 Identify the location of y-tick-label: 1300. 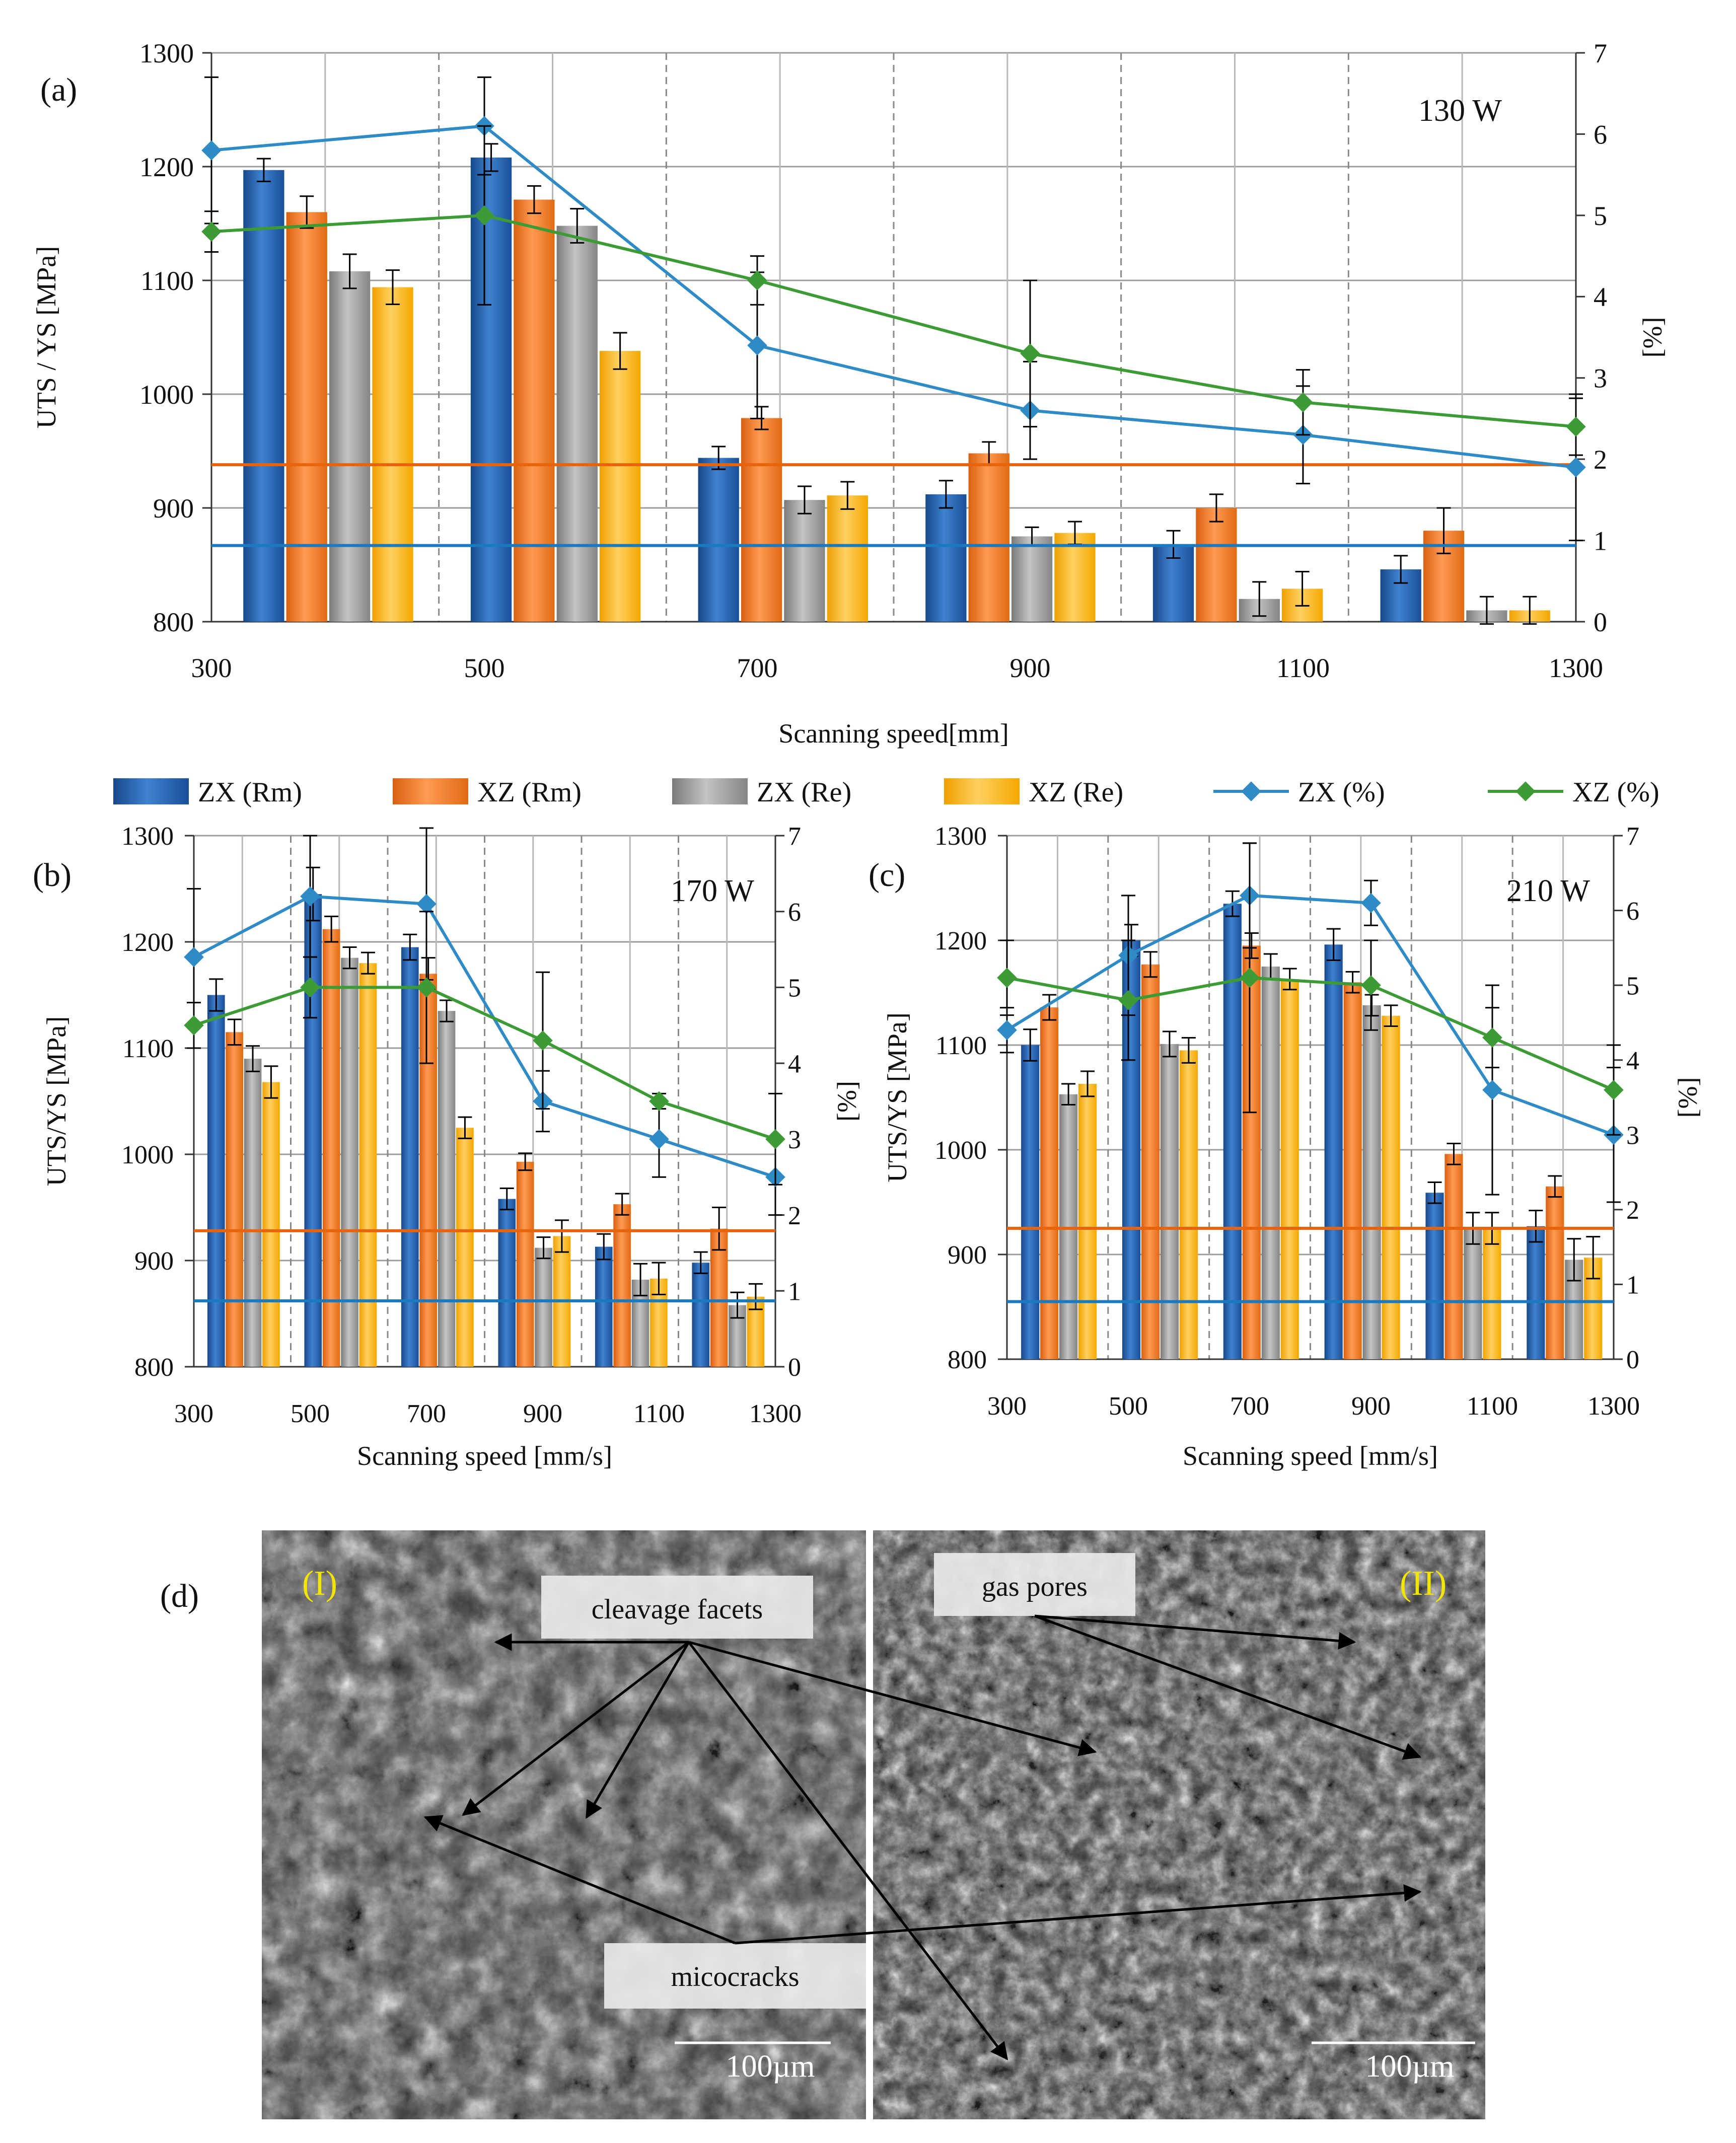
(166, 53).